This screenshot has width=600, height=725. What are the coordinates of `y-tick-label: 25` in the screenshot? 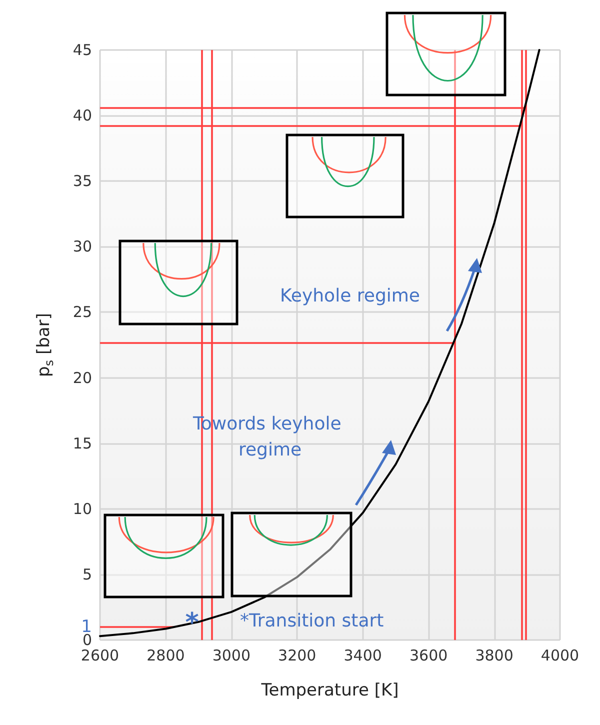 It's located at (82, 312).